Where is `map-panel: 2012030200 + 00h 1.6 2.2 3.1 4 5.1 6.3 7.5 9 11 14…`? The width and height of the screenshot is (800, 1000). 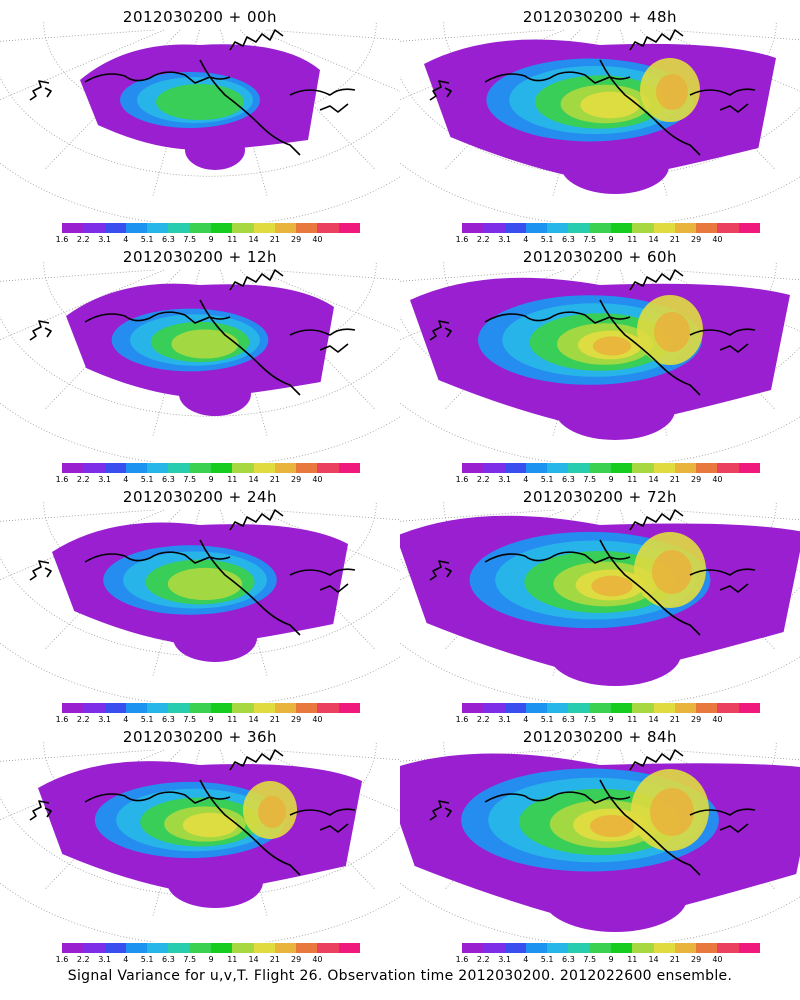 map-panel: 2012030200 + 00h 1.6 2.2 3.1 4 5.1 6.3 7.5 9 11 14… is located at coordinates (200, 122).